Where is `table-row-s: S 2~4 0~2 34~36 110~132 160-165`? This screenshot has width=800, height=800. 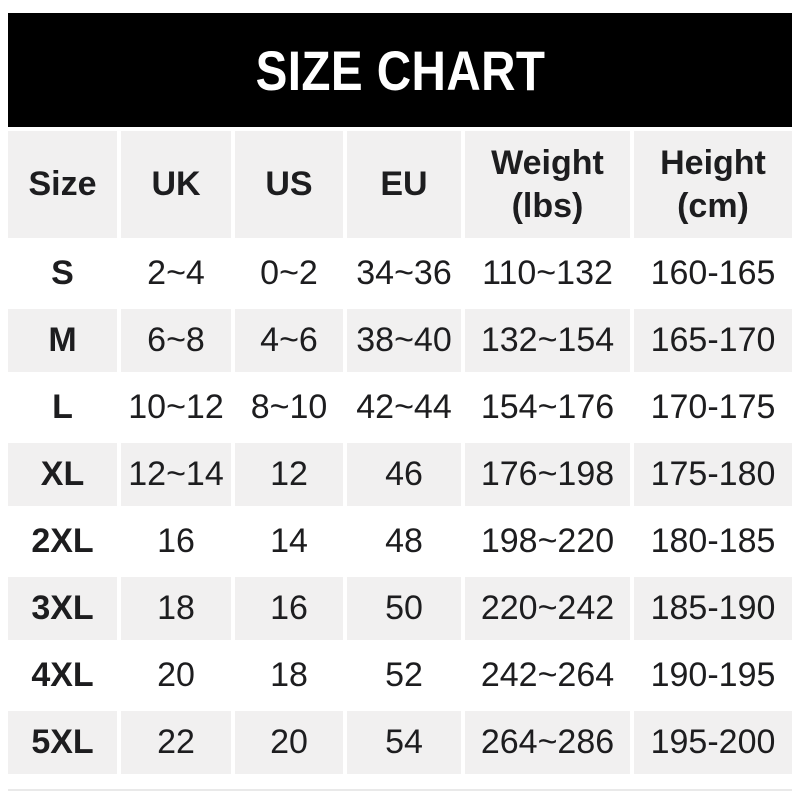
table-row-s: S 2~4 0~2 34~36 110~132 160-165 is located at coordinates (400, 273).